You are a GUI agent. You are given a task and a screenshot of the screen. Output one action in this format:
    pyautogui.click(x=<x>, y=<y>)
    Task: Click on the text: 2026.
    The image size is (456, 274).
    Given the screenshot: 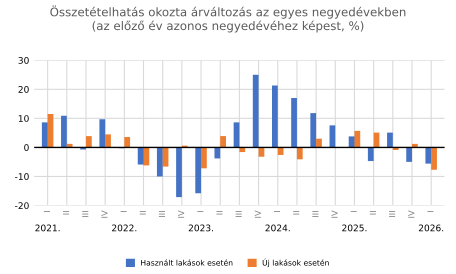 What is the action you would take?
    pyautogui.click(x=431, y=228)
    